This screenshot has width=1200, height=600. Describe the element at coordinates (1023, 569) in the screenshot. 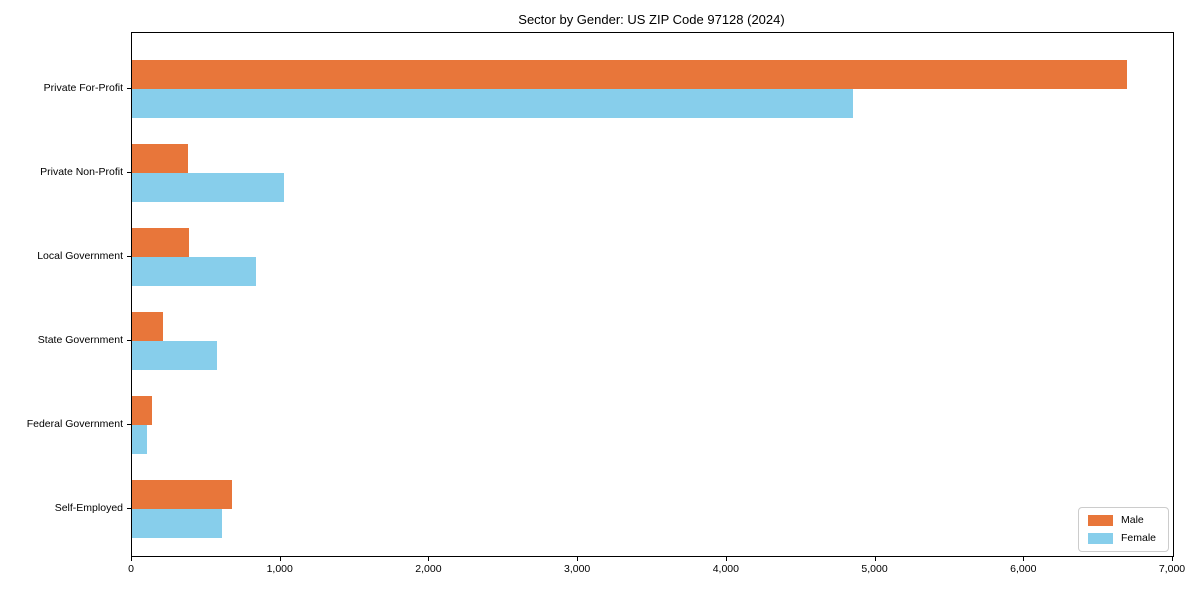

I see `x-axis-label-6000: 6,000` at that location.